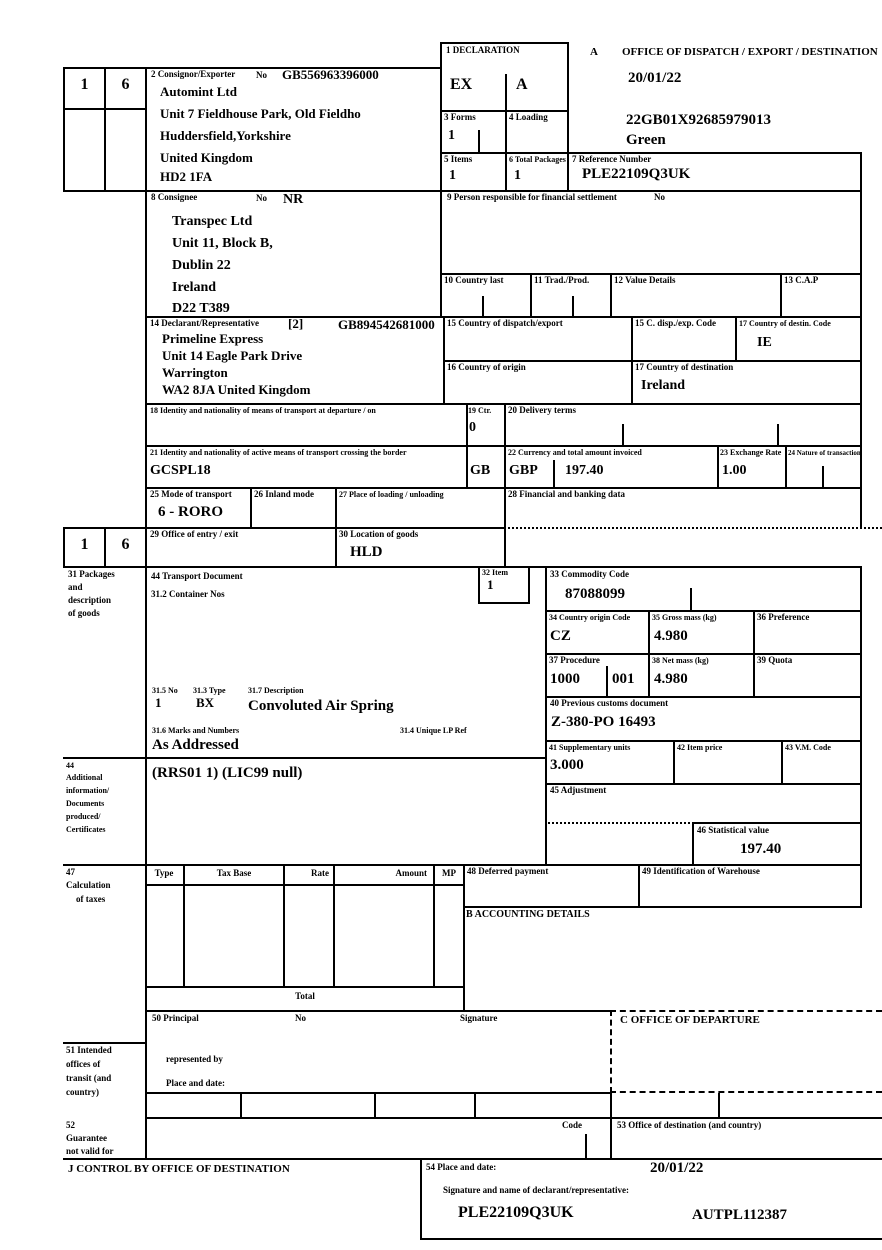  What do you see at coordinates (574, 660) in the screenshot?
I see `box-37-label: 37 Procedure` at bounding box center [574, 660].